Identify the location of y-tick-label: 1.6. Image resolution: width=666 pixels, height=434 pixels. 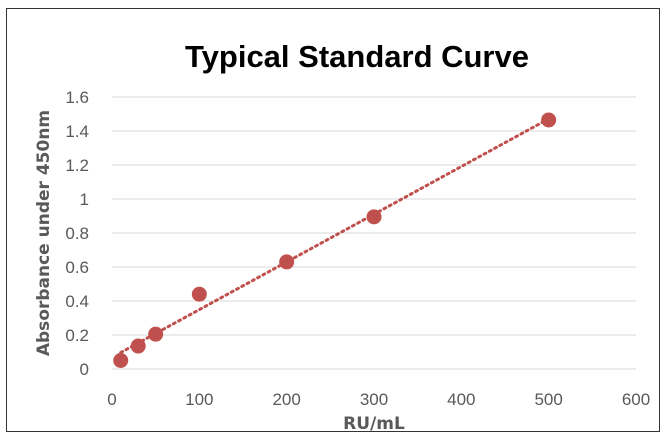
(77, 97).